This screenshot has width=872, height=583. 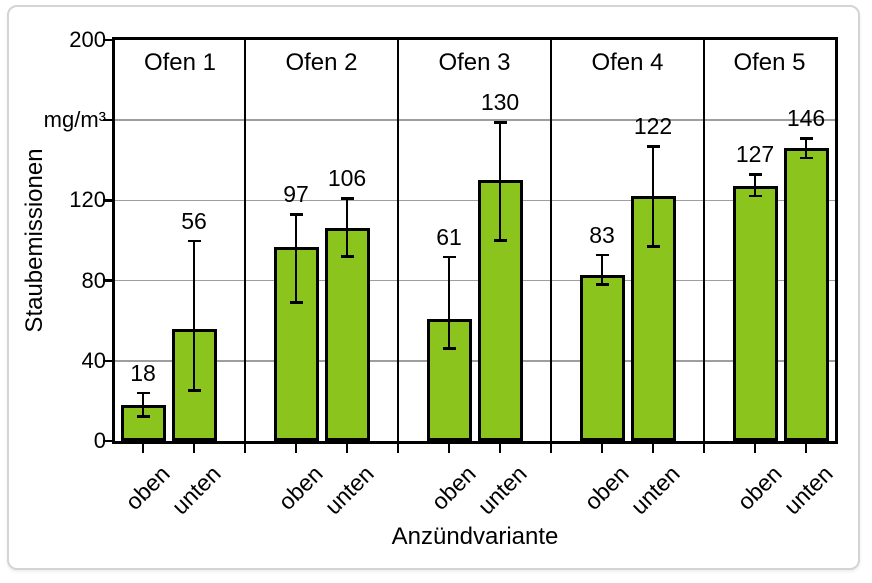 I want to click on panel-header: Ofen 2, so click(x=321, y=62).